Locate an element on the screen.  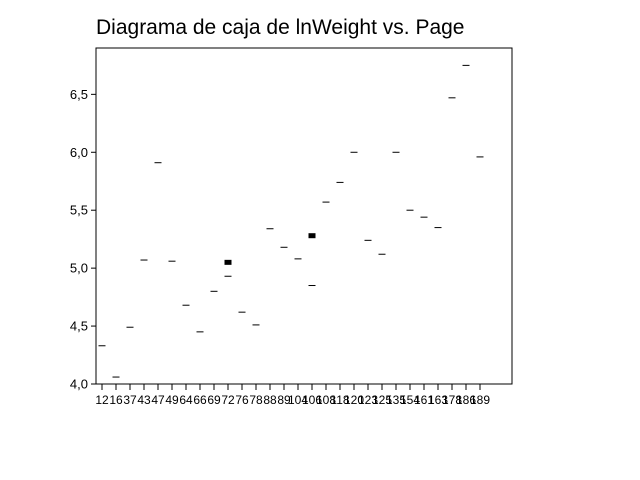
x-tick-label: 64 is located at coordinates (186, 400).